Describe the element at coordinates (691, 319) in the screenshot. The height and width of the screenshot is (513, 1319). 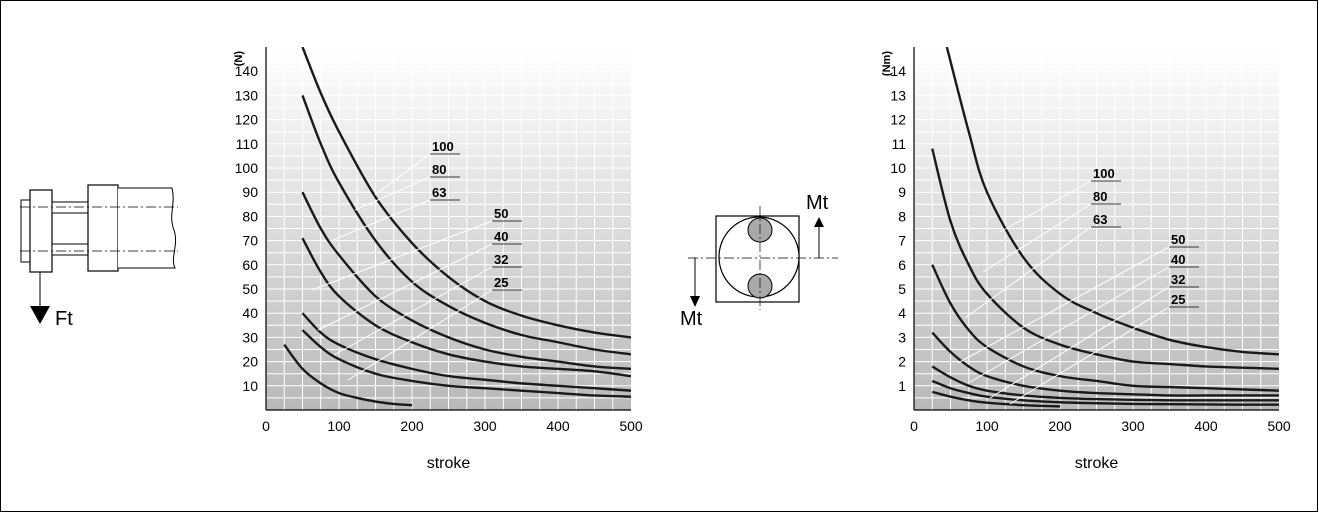
I see `torque-bottom-label: Mt` at that location.